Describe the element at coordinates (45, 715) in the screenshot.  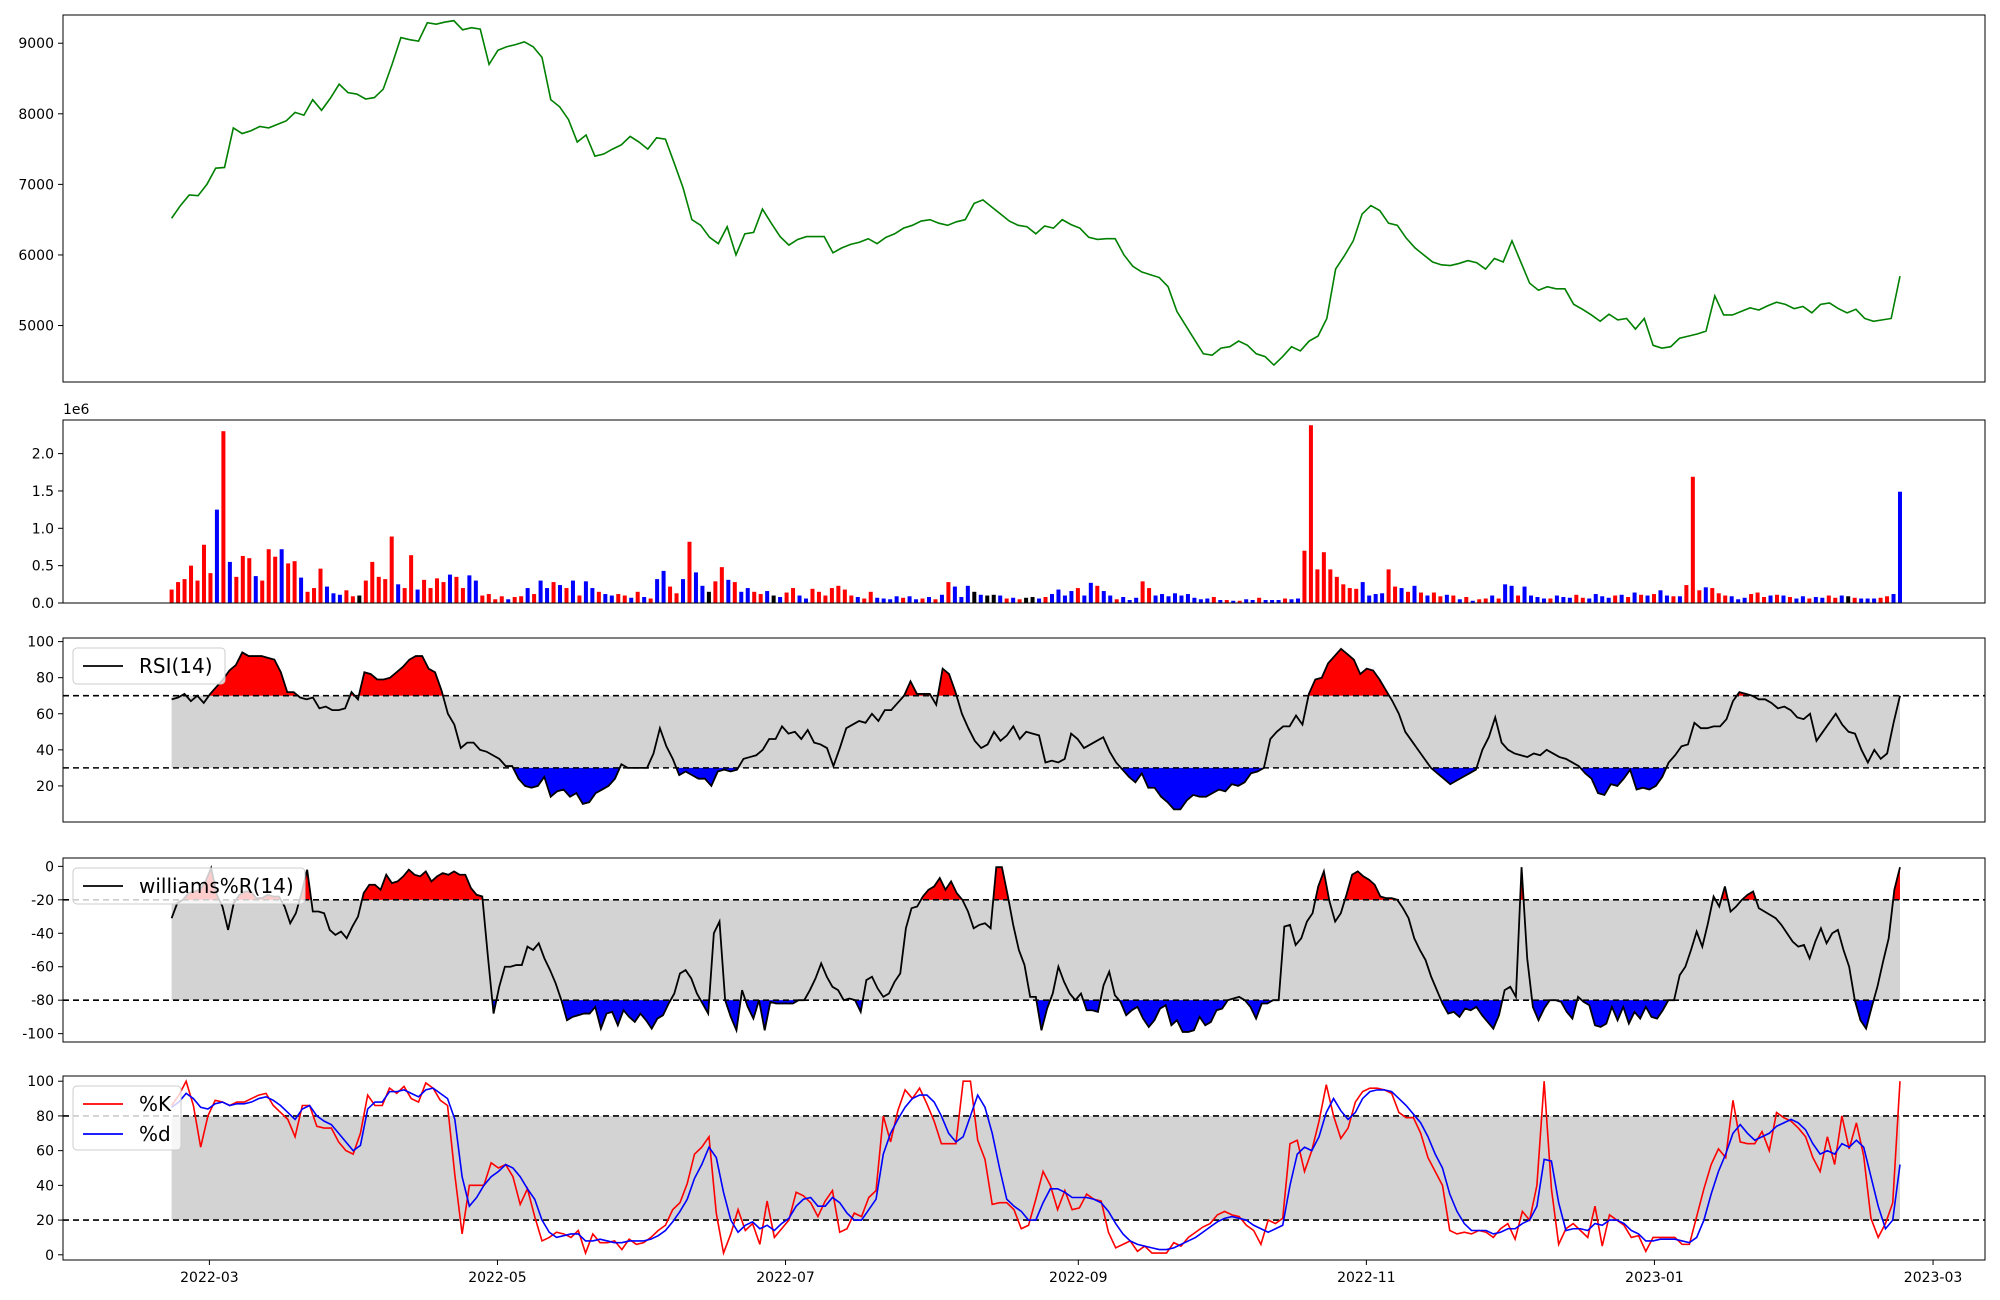
I see `rsi-ytick-label: 60` at that location.